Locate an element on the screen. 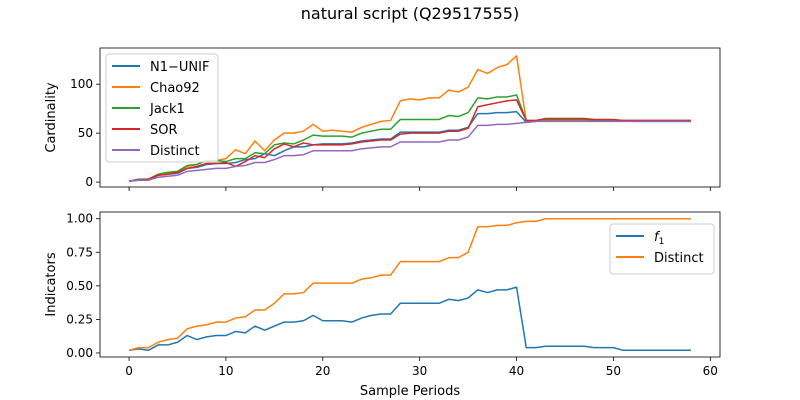  legend-label: Chao92 is located at coordinates (175, 88).